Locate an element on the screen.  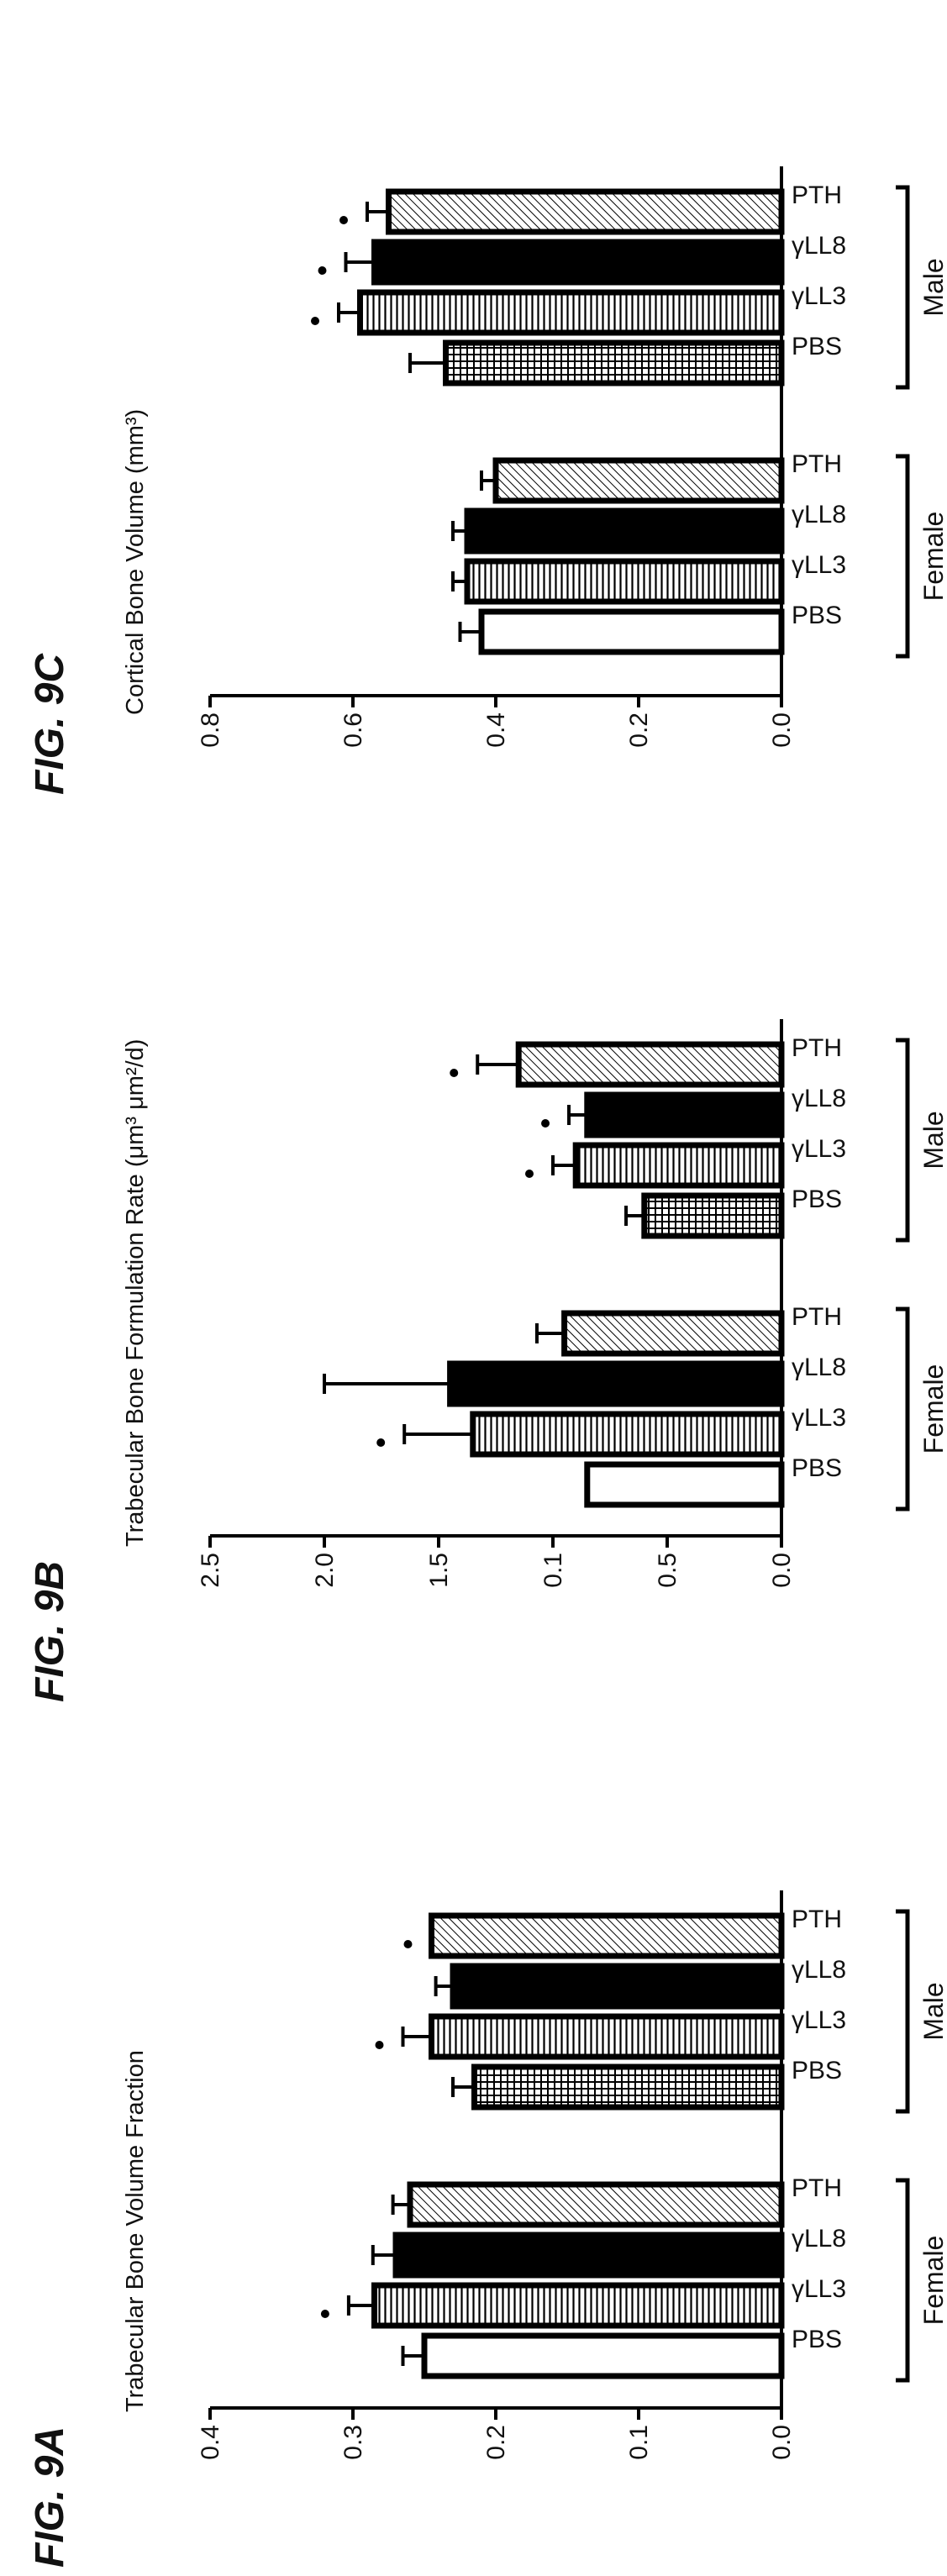
figure-label: FIG. 9B is located at coordinates (50, 1631).